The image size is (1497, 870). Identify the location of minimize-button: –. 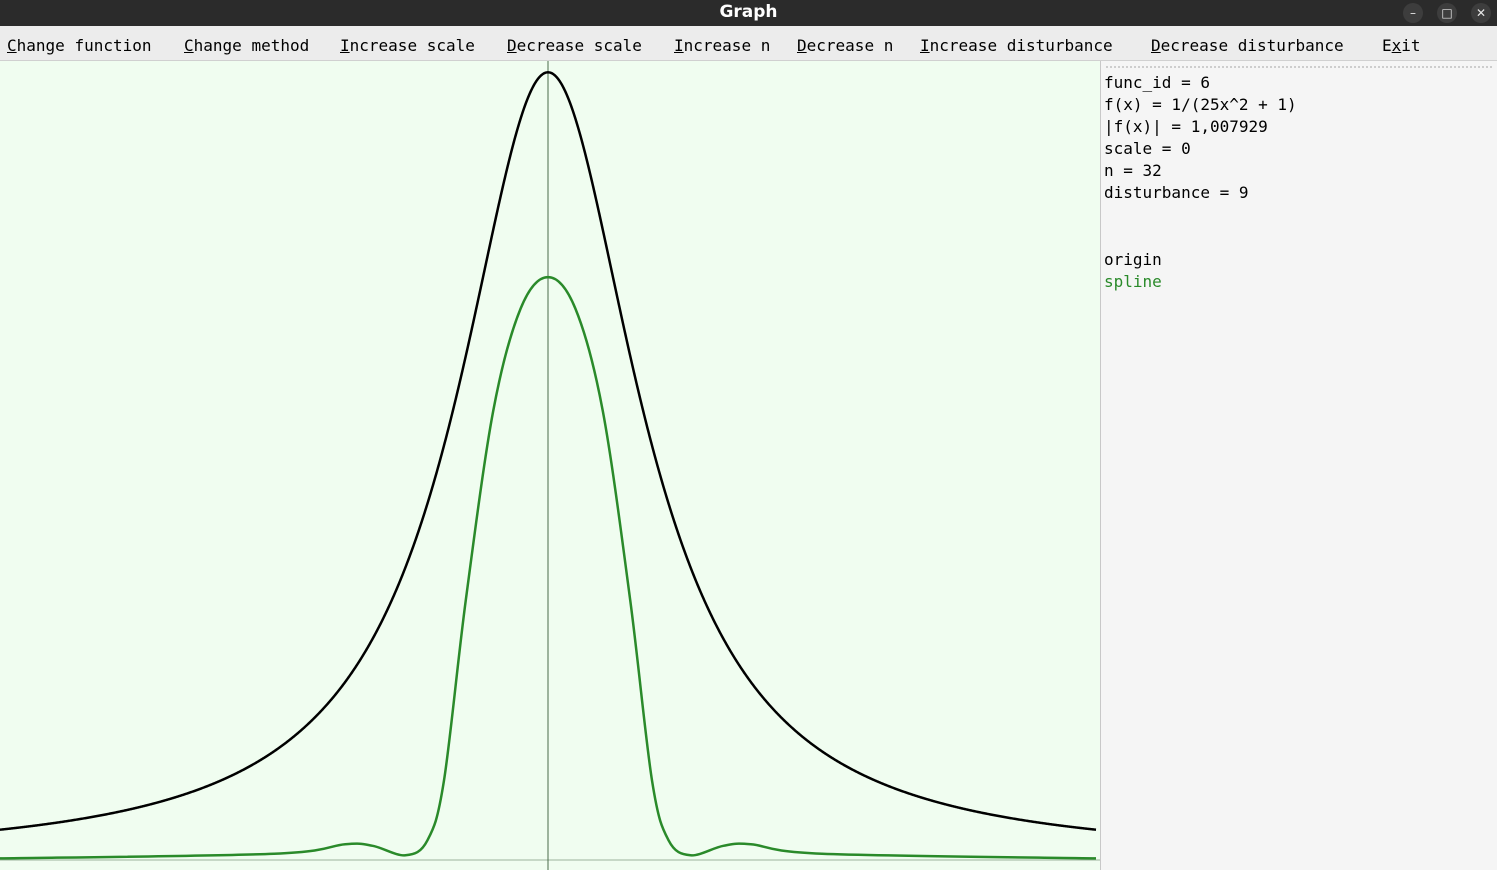
(1413, 13).